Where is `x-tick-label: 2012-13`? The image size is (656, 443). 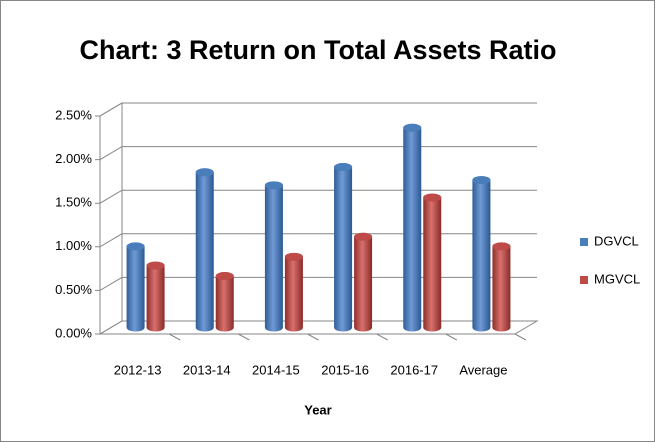 x-tick-label: 2012-13 is located at coordinates (138, 369).